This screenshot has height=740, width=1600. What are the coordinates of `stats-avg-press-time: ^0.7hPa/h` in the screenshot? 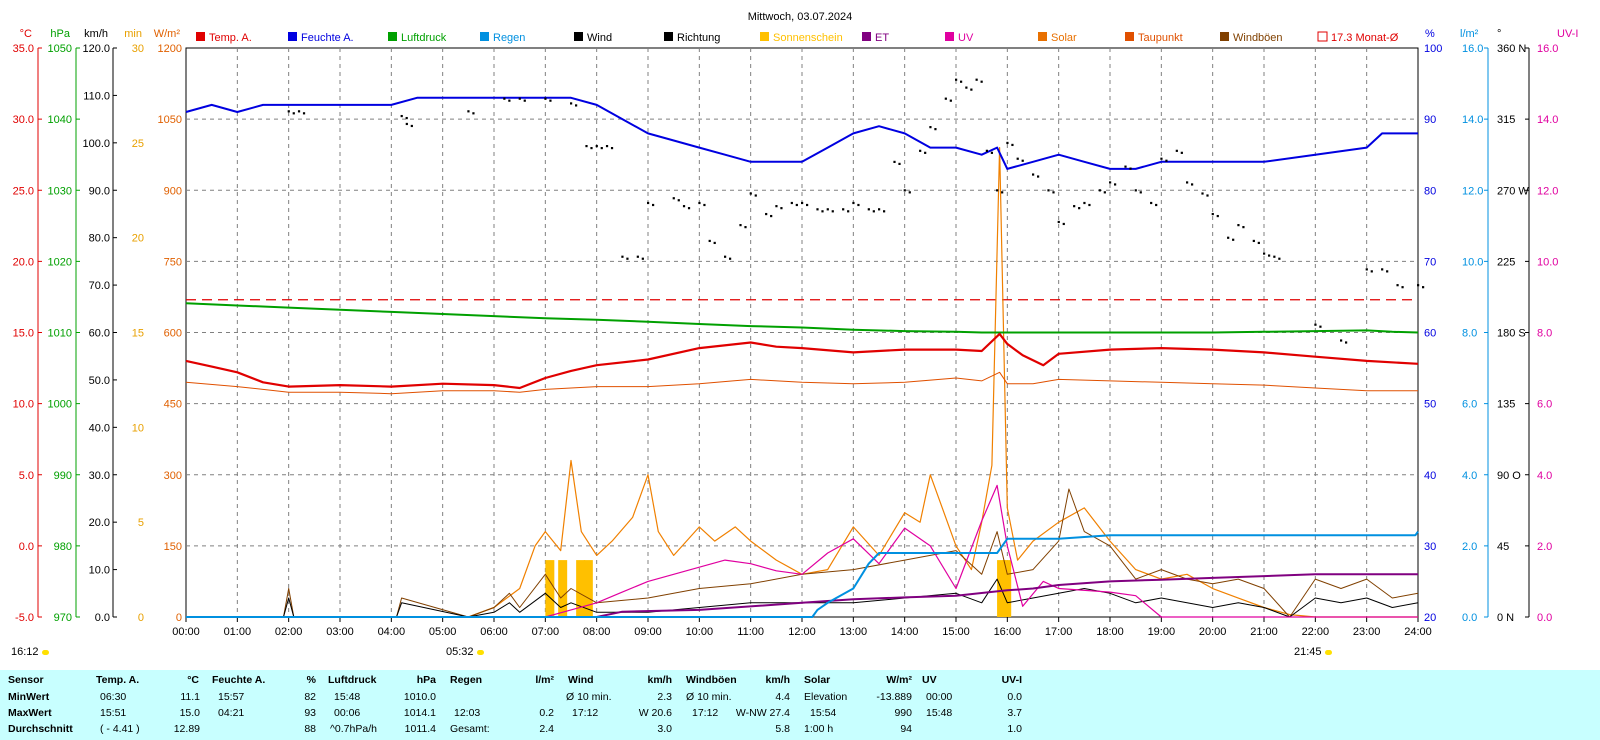 It's located at (353, 729).